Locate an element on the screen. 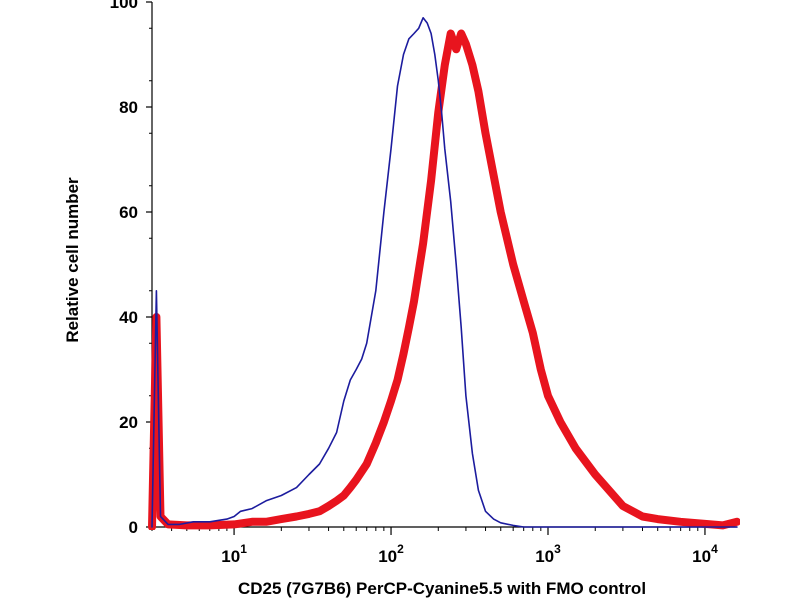  y-tick-label: 0 is located at coordinates (133, 527).